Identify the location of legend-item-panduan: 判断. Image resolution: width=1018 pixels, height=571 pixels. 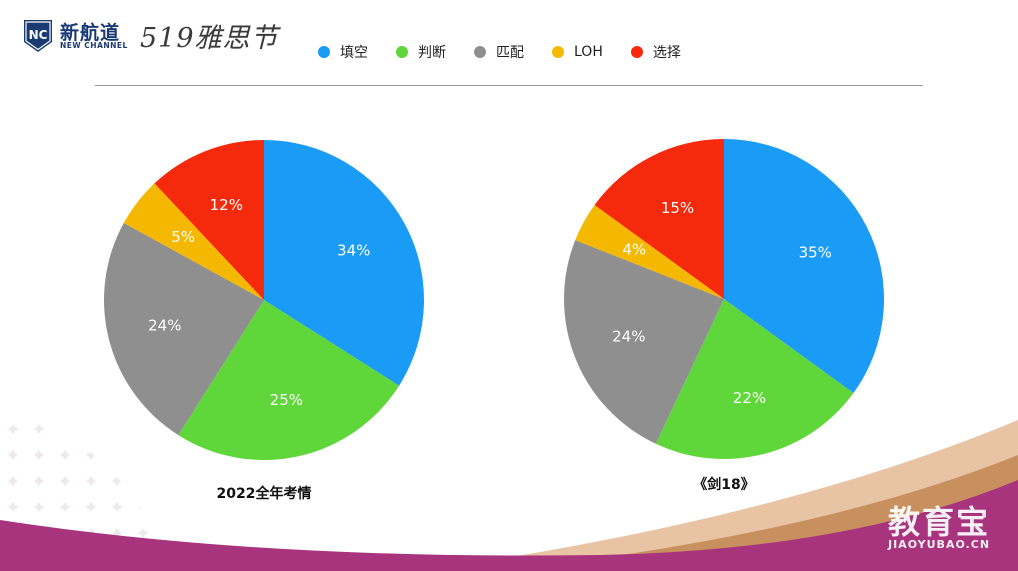
(421, 52).